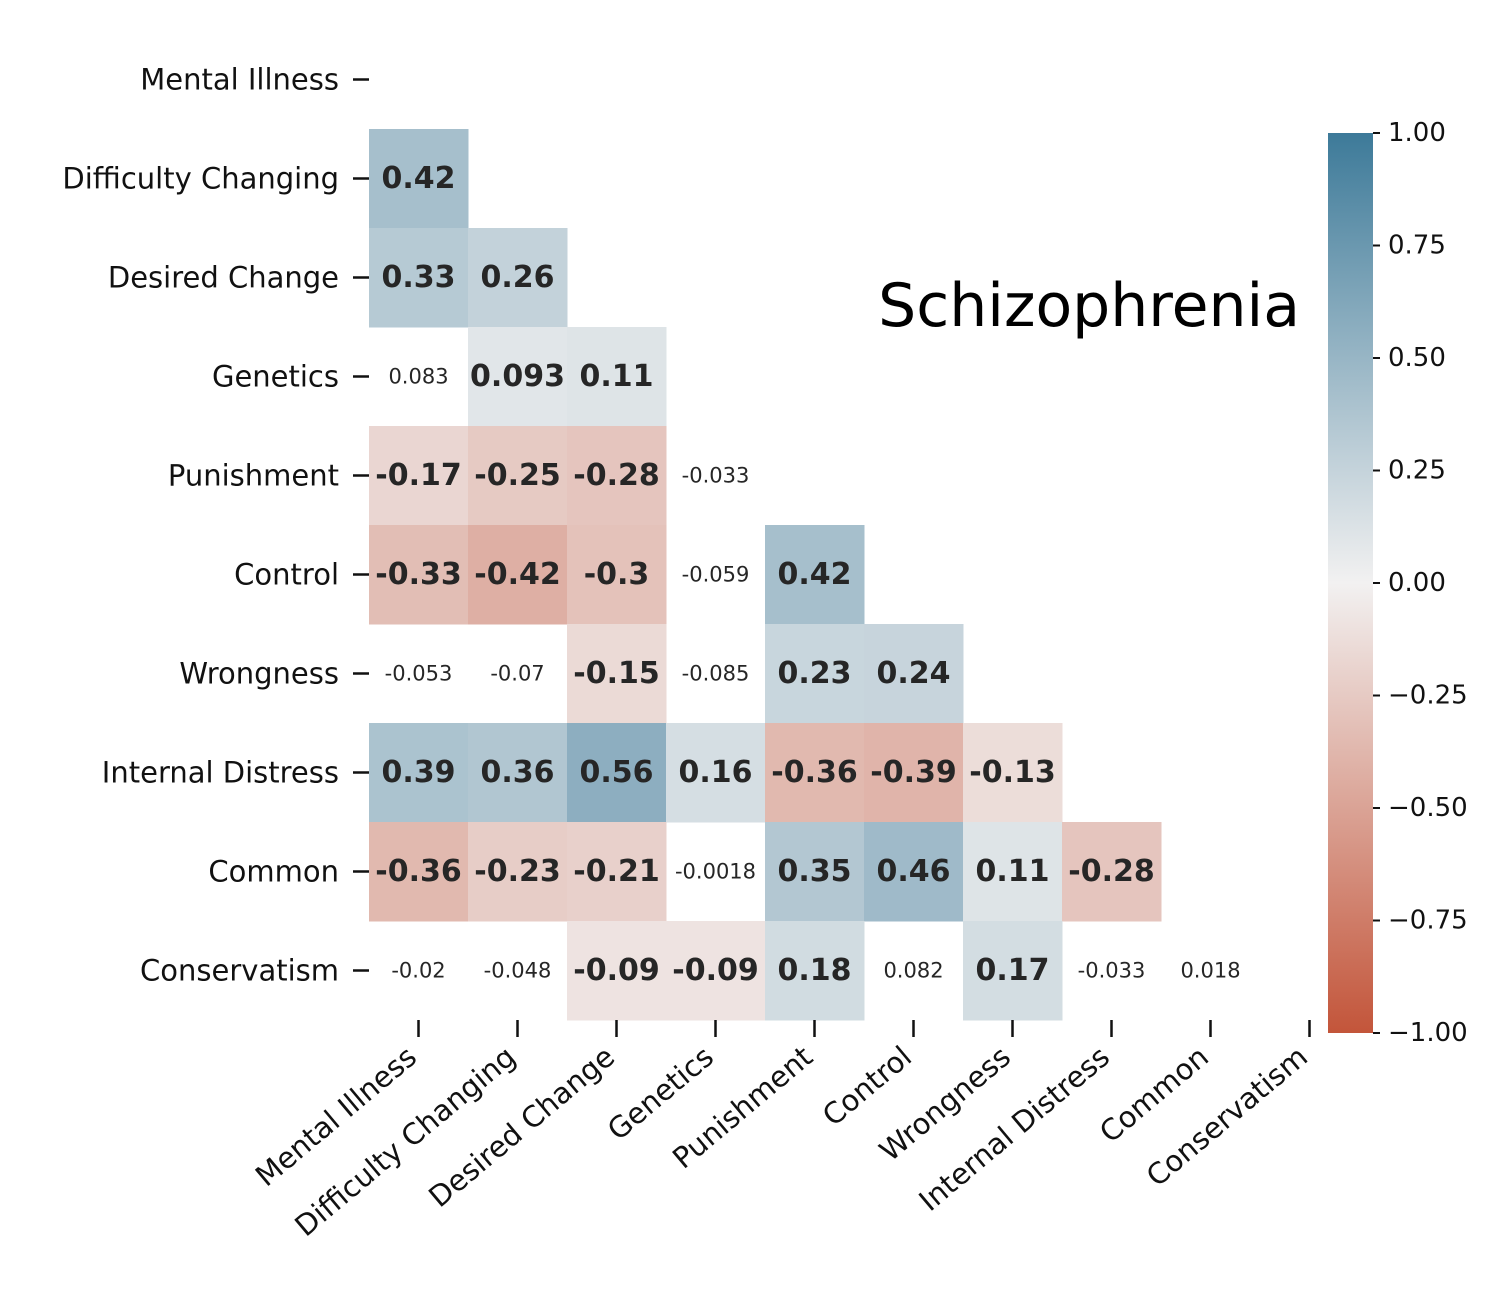 This screenshot has height=1302, width=1506. What do you see at coordinates (715, 872) in the screenshot?
I see `cell-value-label: -0.0018` at bounding box center [715, 872].